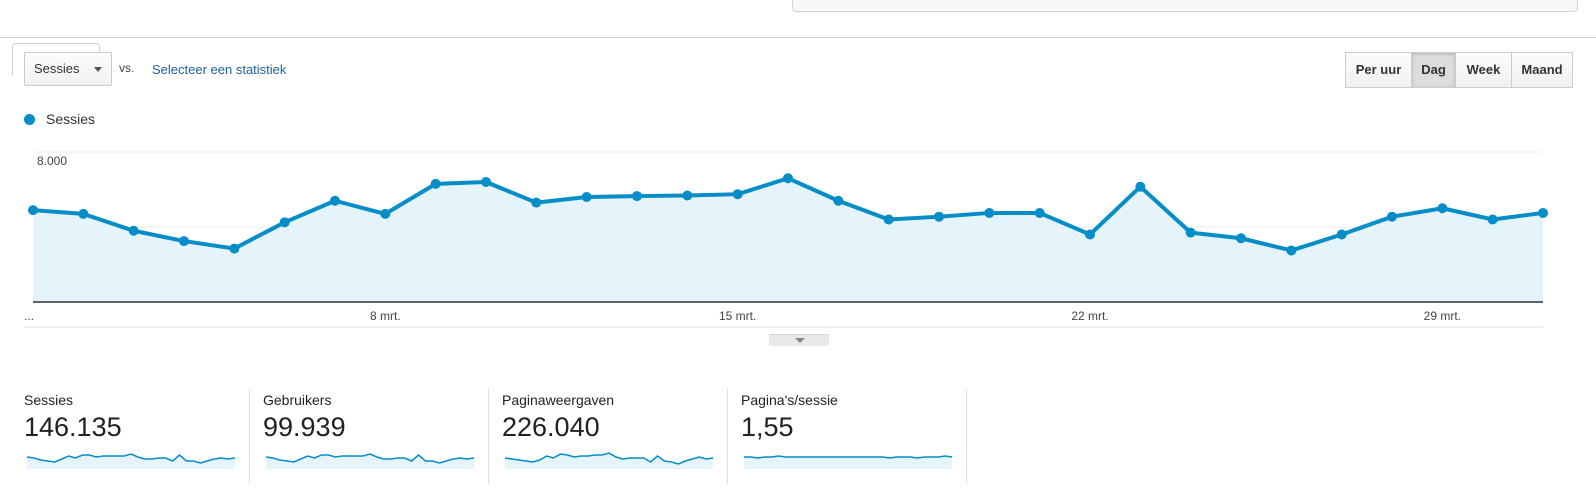 The height and width of the screenshot is (498, 1596). I want to click on chevron-down-icon, so click(800, 340).